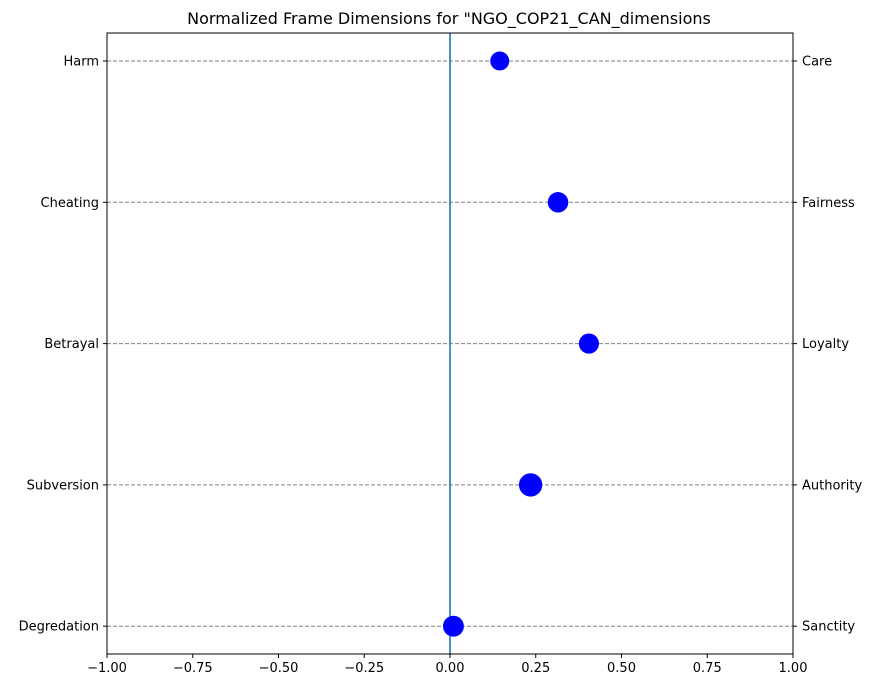  Describe the element at coordinates (450, 668) in the screenshot. I see `x-tick-label: 0.00` at that location.